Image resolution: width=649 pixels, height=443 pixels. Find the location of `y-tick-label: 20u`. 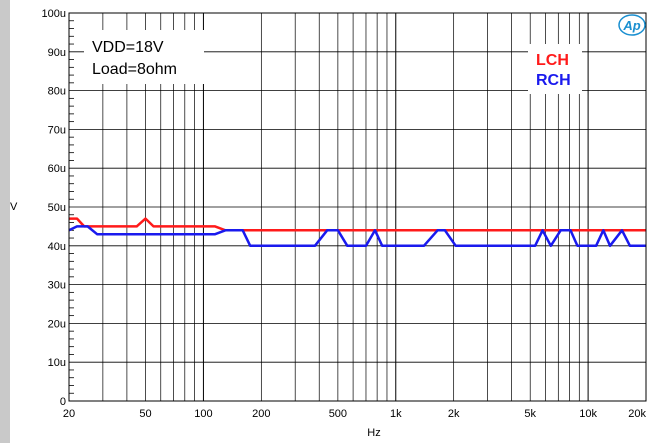

y-tick-label: 20u is located at coordinates (57, 324).